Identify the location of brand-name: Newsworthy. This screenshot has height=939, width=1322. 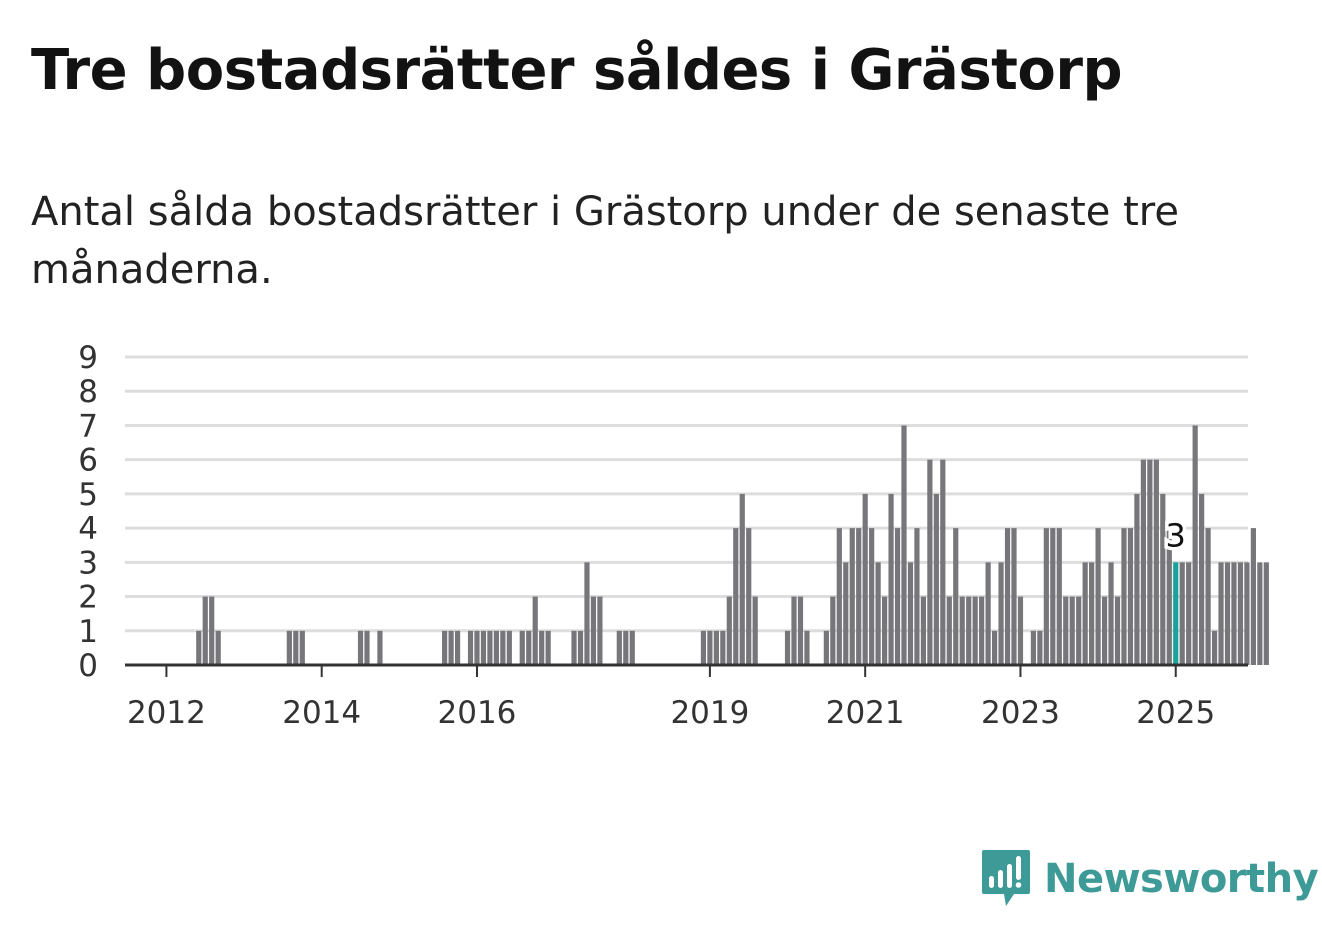
(1181, 879).